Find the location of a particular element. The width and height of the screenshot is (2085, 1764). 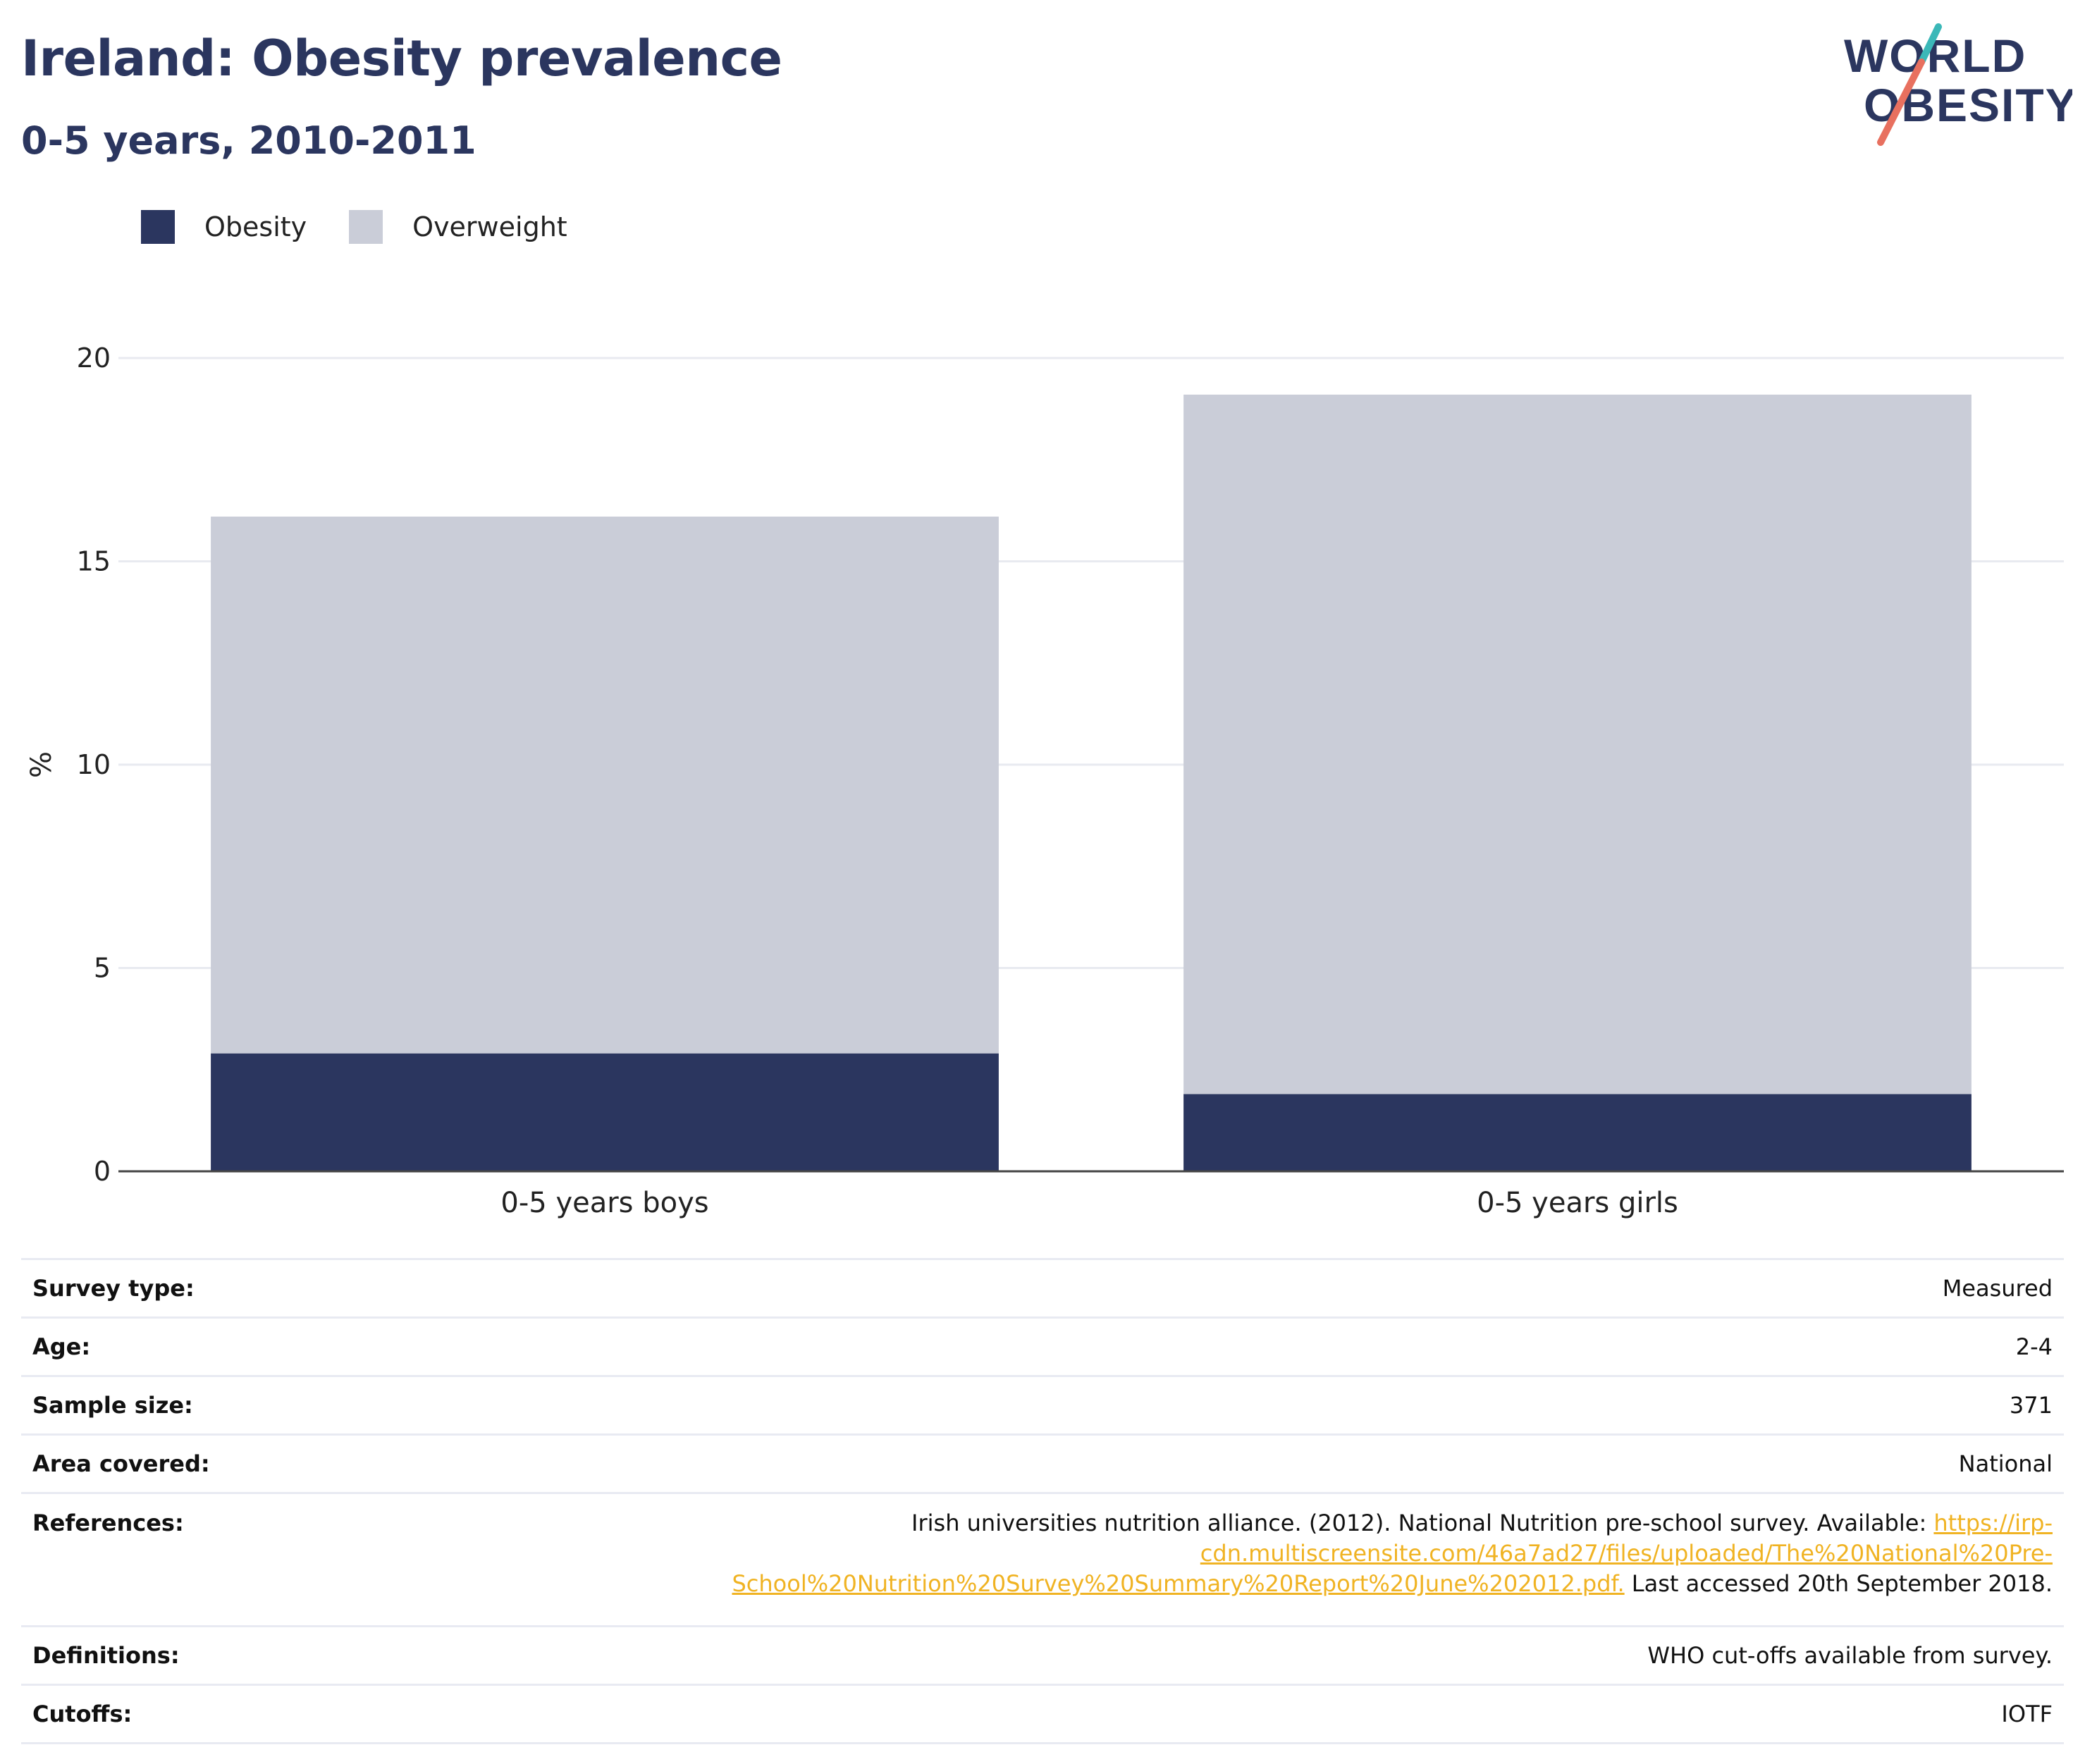

x-tick-label: 0-5 years girls is located at coordinates (1577, 1203).